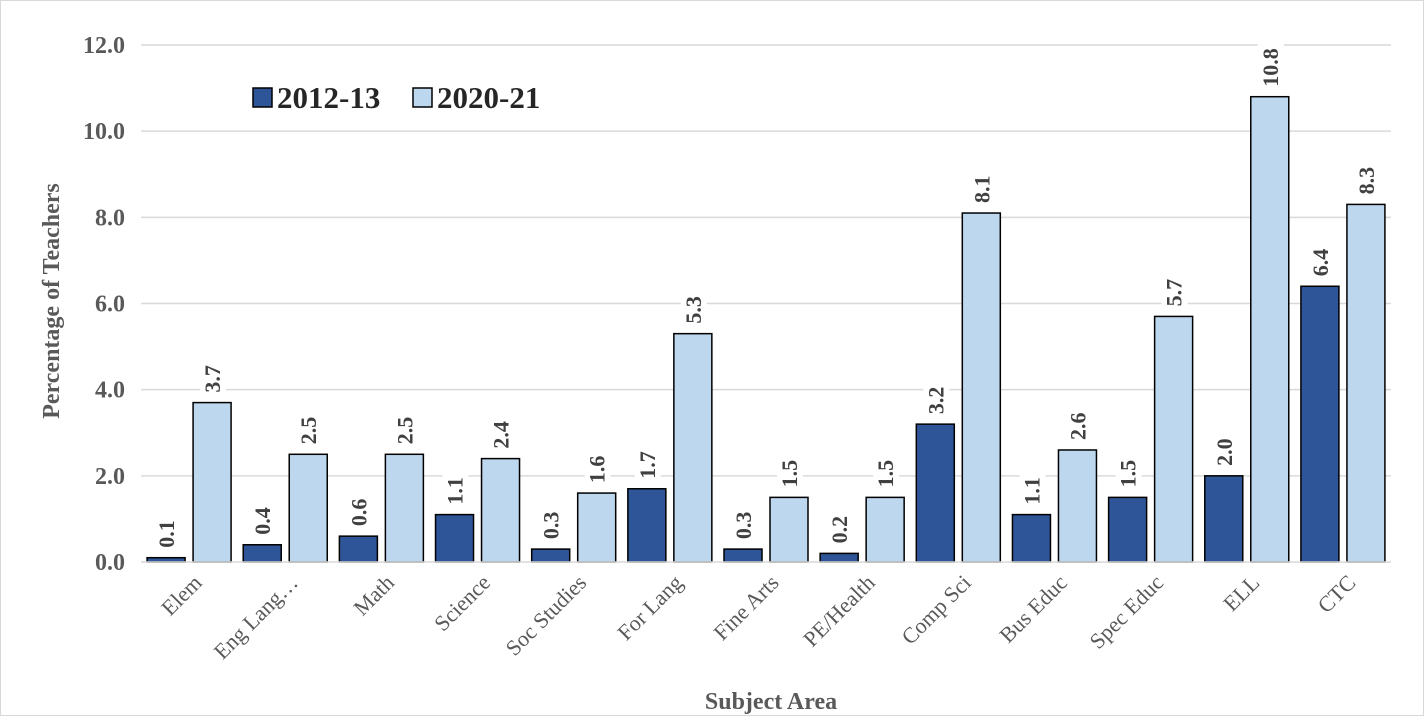 The width and height of the screenshot is (1426, 718). What do you see at coordinates (743, 555) in the screenshot?
I see `bar-2012-13-finearts` at bounding box center [743, 555].